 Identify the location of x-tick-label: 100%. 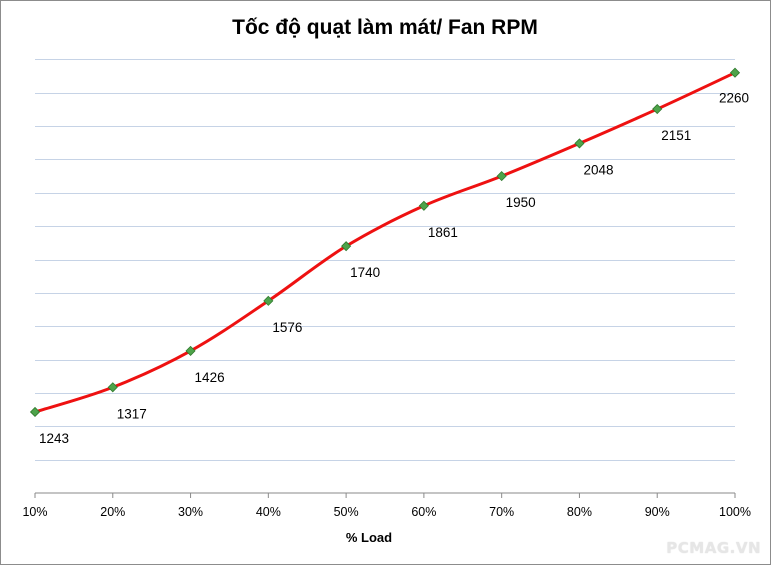
(735, 512).